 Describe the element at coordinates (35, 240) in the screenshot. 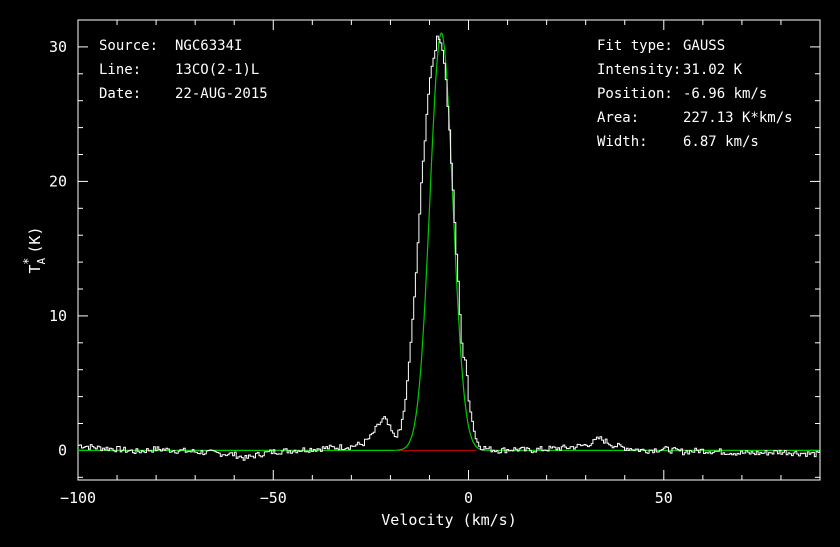

I see `y-label-unit: (K)` at that location.